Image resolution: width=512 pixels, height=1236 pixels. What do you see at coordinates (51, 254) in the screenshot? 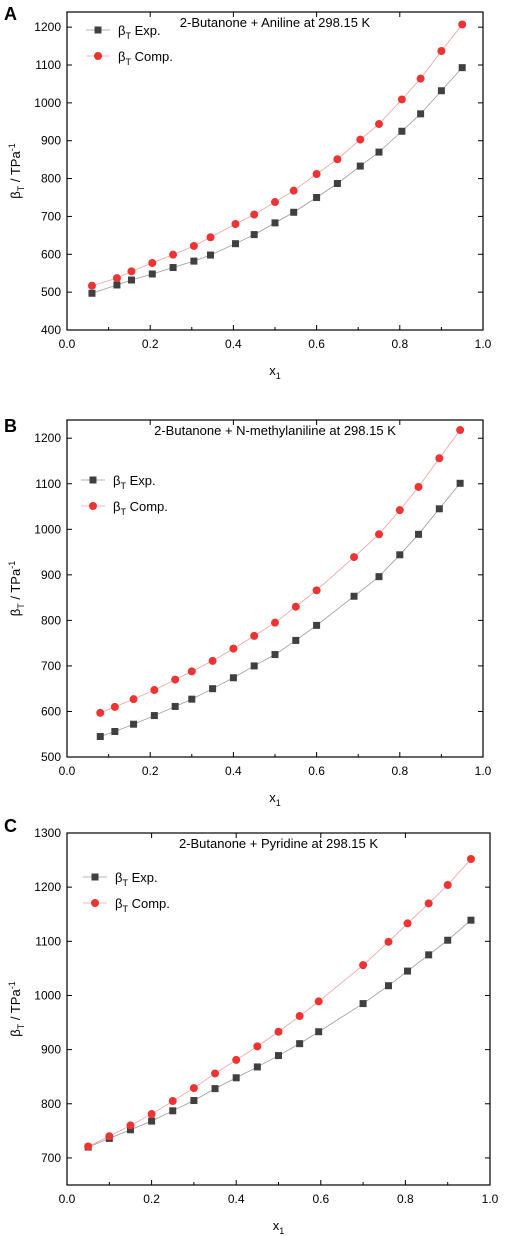
I see `y-tick-label: 600` at bounding box center [51, 254].